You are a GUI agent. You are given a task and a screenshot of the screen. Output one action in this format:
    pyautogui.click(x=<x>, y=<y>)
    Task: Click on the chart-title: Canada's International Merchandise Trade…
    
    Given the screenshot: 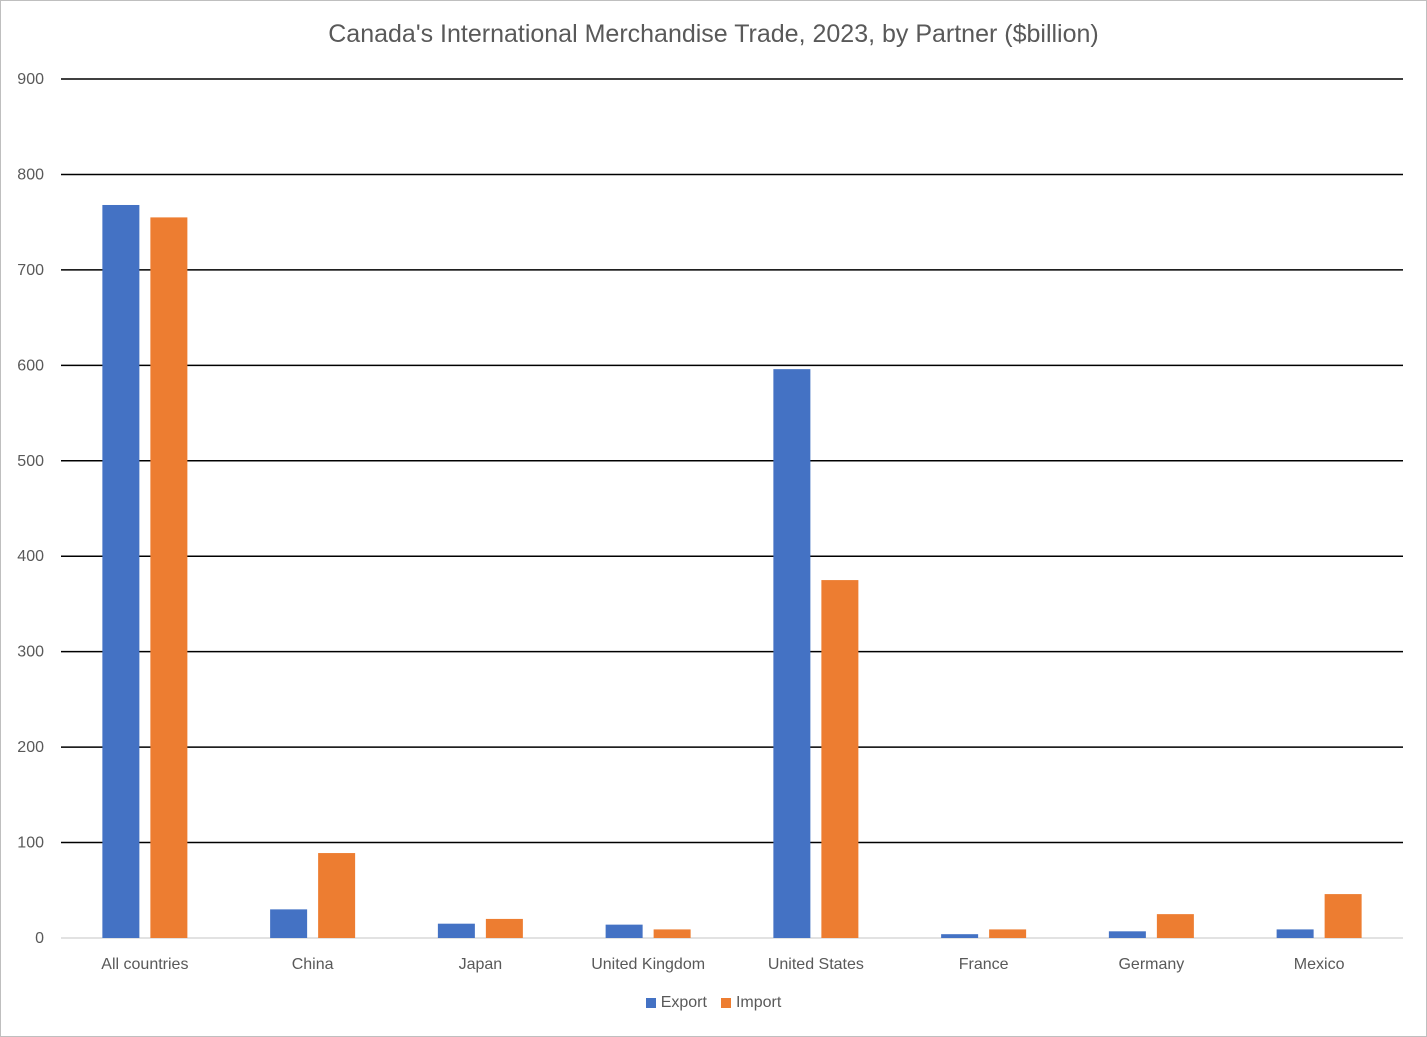 What is the action you would take?
    pyautogui.click(x=713, y=34)
    